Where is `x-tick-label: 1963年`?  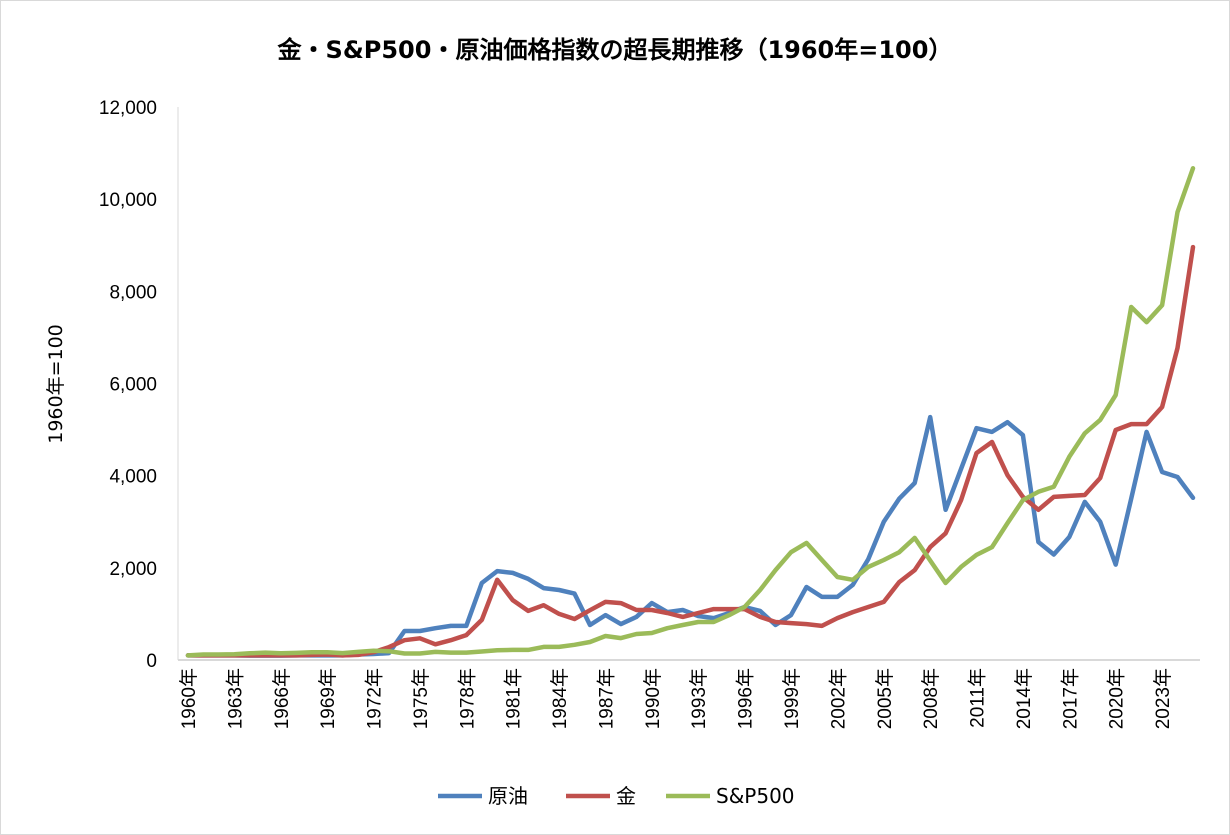
x-tick-label: 1963年 is located at coordinates (235, 698).